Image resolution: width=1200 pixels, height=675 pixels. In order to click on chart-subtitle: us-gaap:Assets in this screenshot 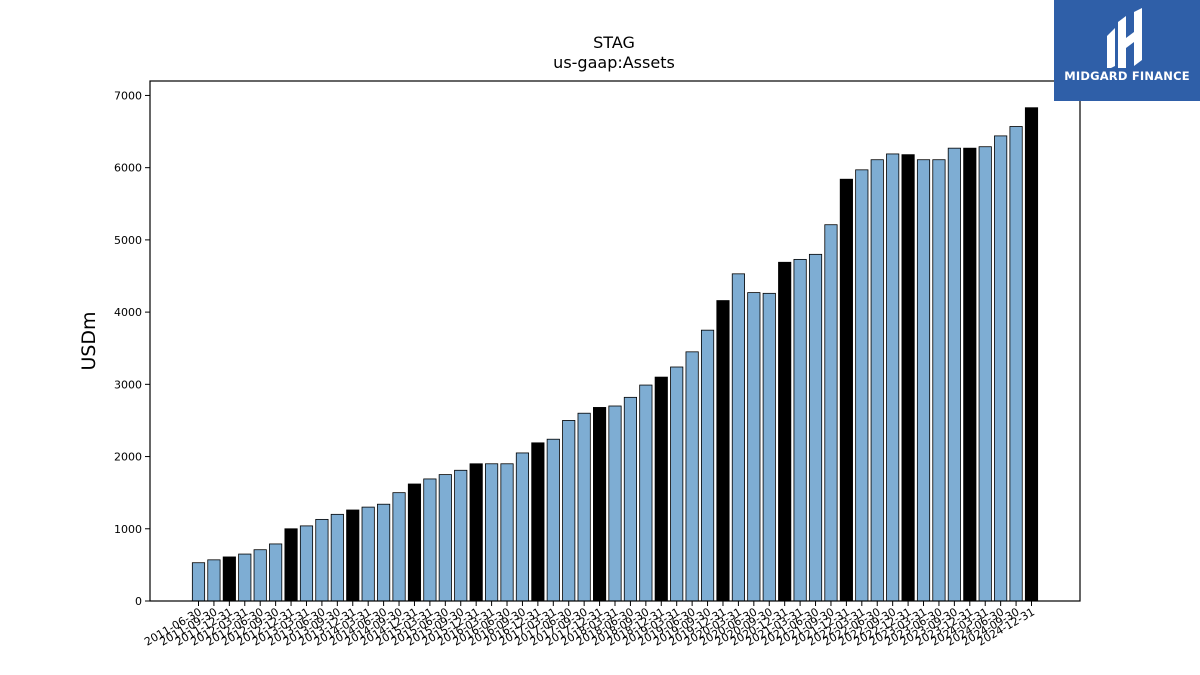, I will do `click(614, 62)`.